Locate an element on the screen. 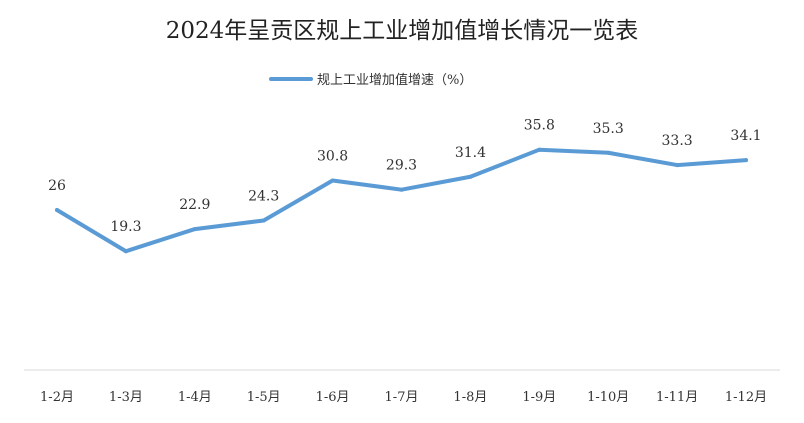 Image resolution: width=804 pixels, height=423 pixels. x-tick-label: 1-11月 is located at coordinates (677, 397).